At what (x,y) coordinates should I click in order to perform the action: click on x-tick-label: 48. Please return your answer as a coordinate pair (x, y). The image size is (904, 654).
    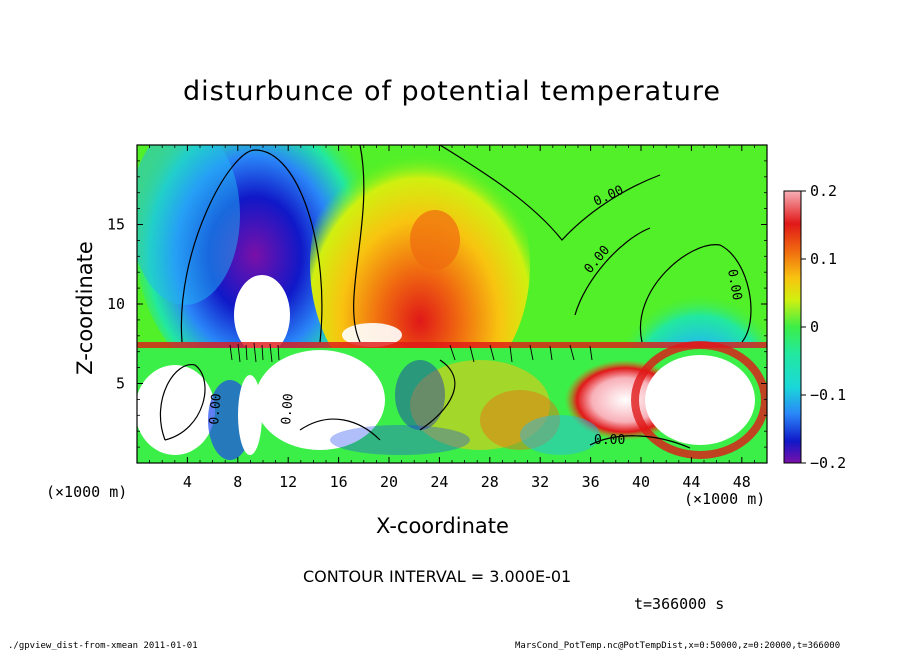
    Looking at the image, I should click on (742, 482).